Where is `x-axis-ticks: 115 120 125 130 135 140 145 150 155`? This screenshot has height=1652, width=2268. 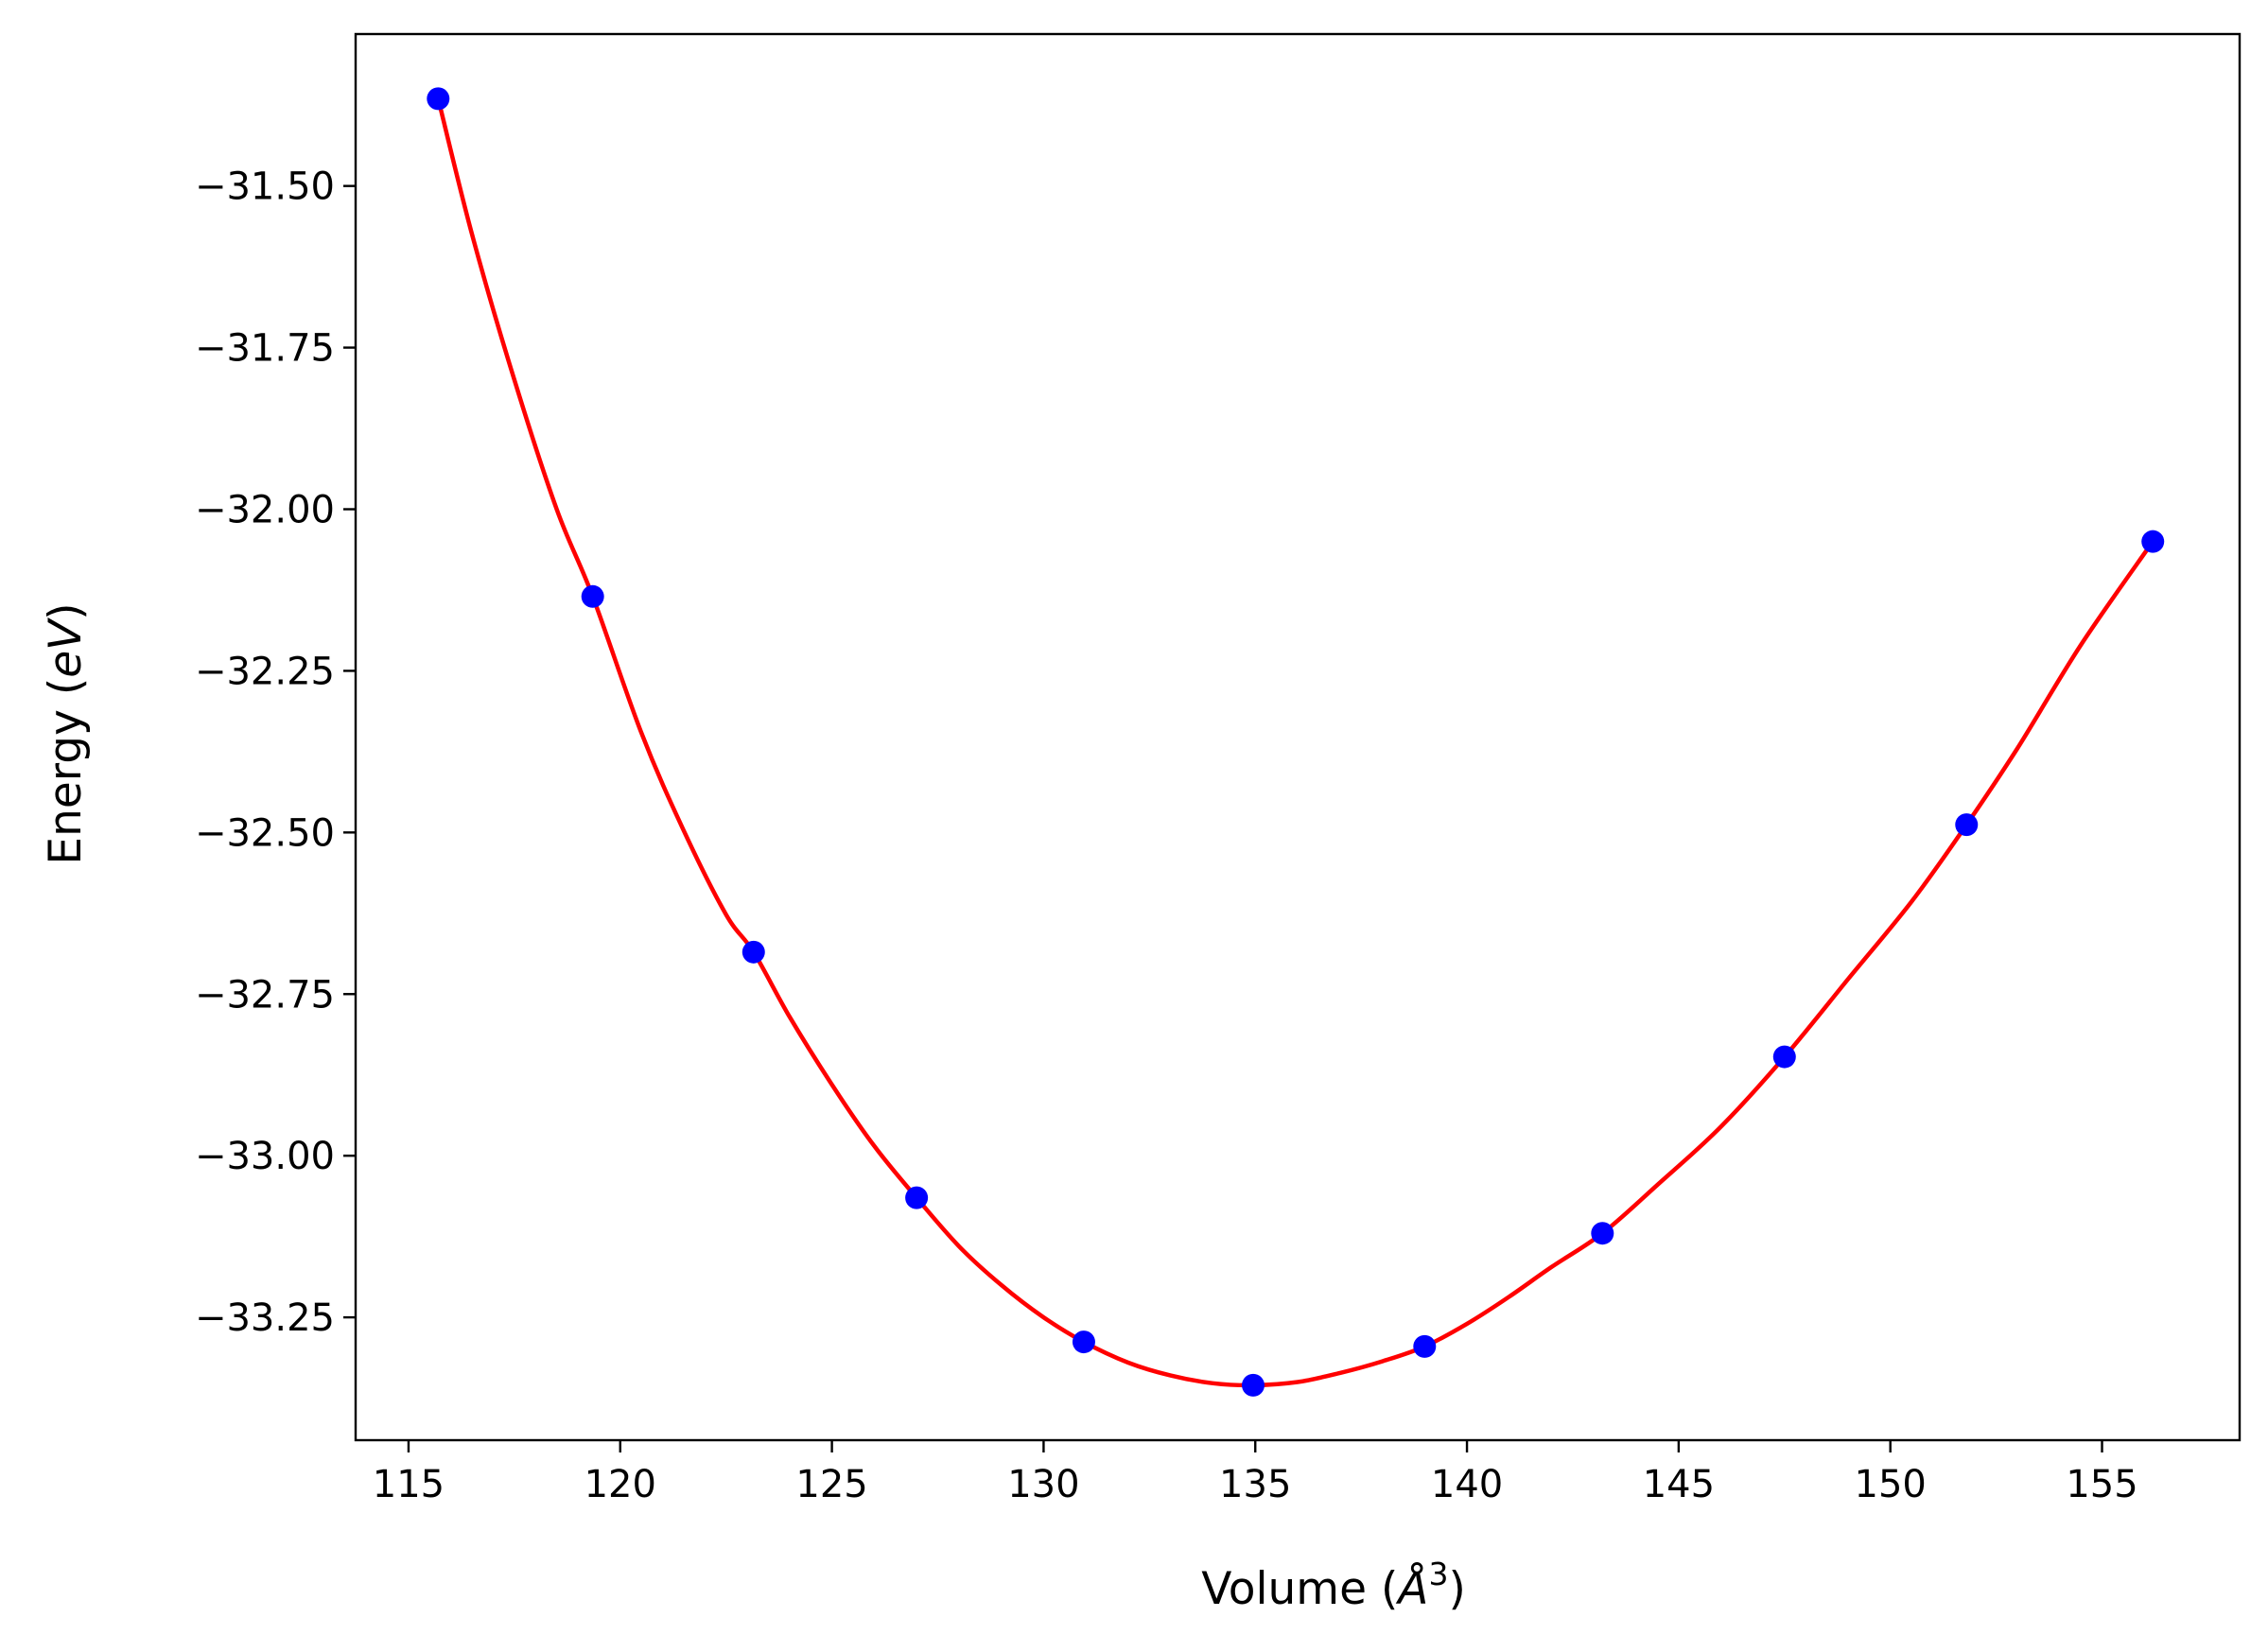
x-axis-ticks: 115 120 125 130 135 140 145 150 155 is located at coordinates (1255, 1473).